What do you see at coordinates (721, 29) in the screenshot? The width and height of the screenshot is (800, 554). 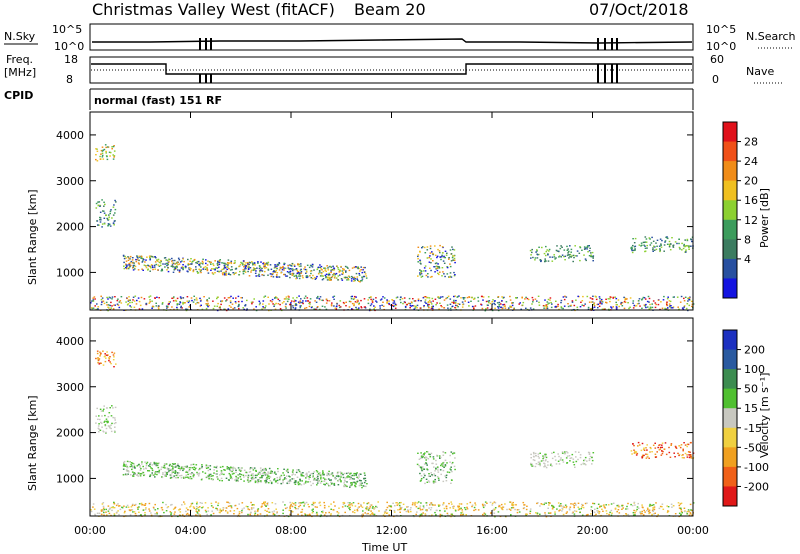 I see `noise-right-tick-top: 10^5` at bounding box center [721, 29].